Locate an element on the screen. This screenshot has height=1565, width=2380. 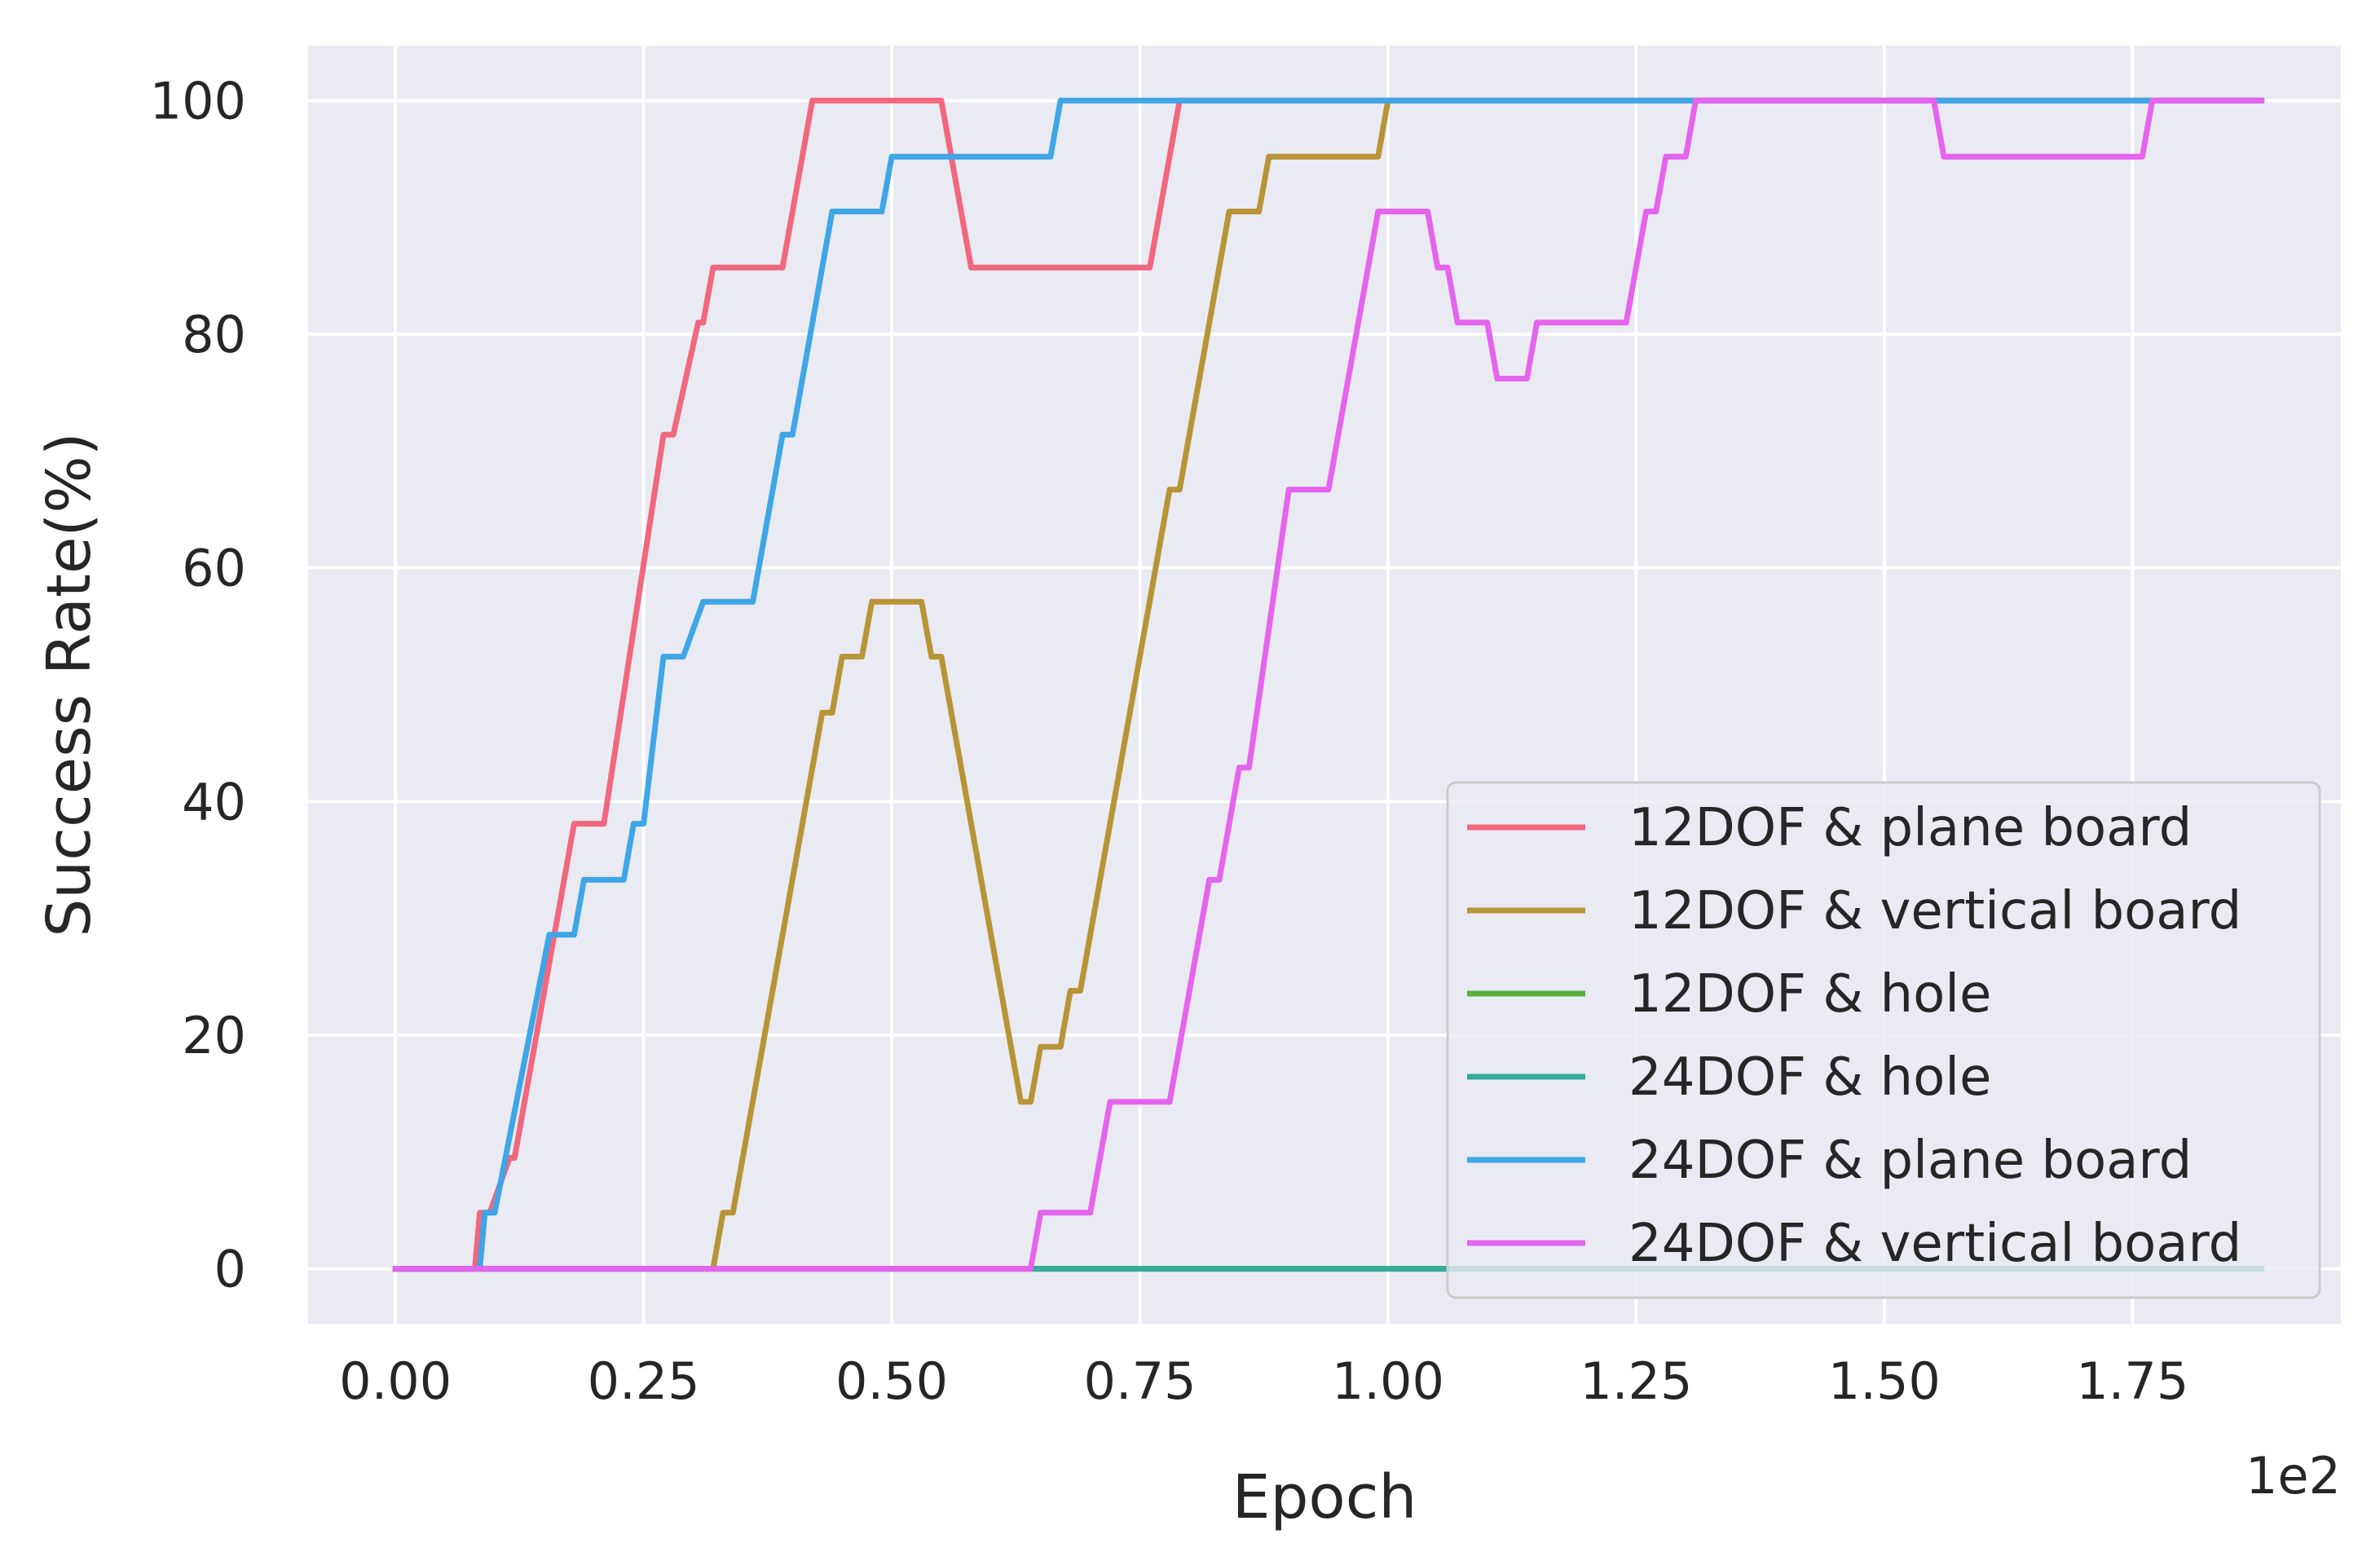
legend-label: 24DOF & plane board is located at coordinates (1911, 1161).